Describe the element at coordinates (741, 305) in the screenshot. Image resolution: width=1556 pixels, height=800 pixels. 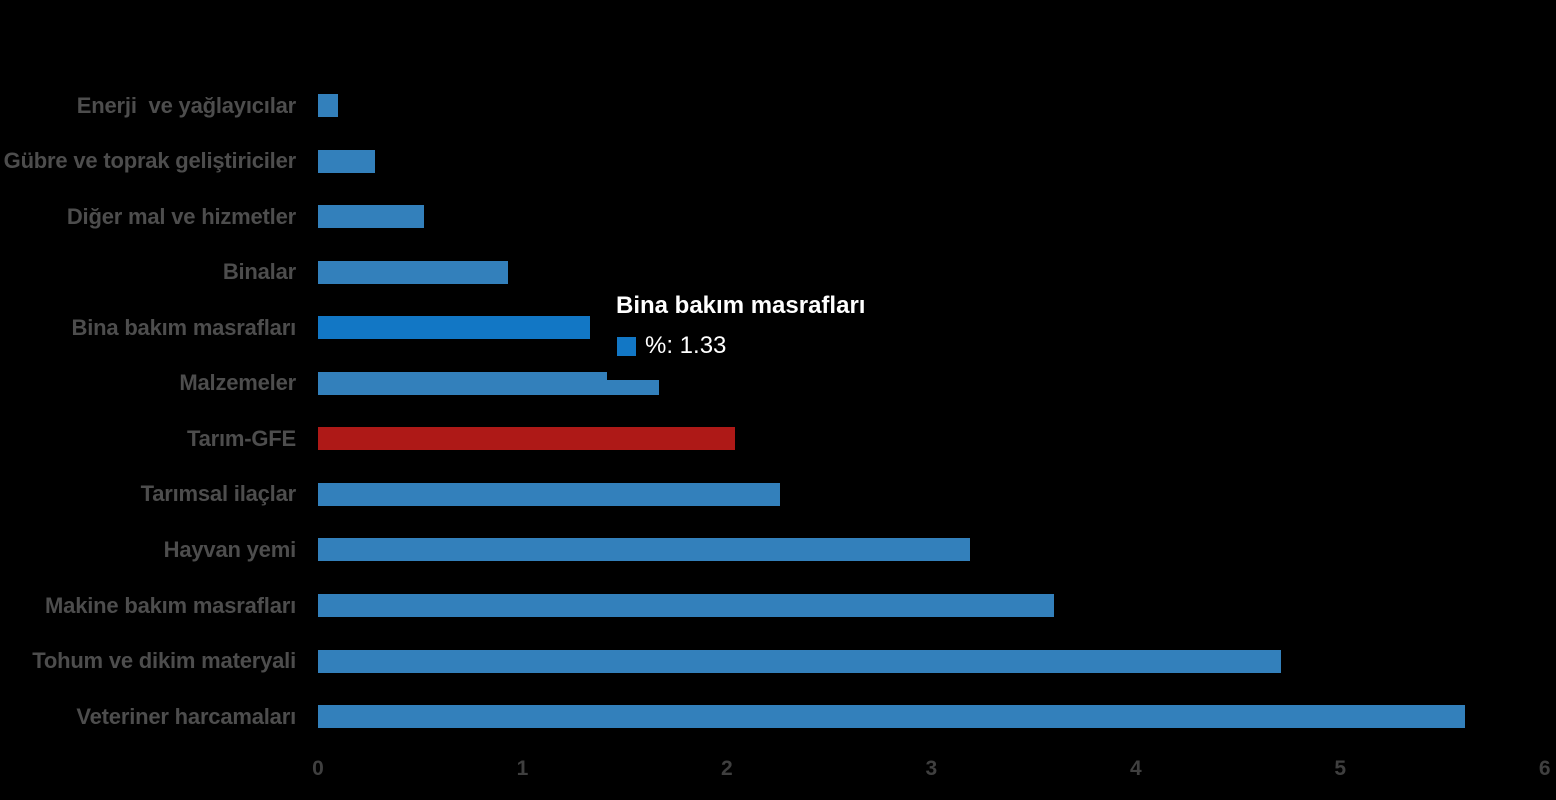
I see `tooltip-title: Bina bakım masrafları` at that location.